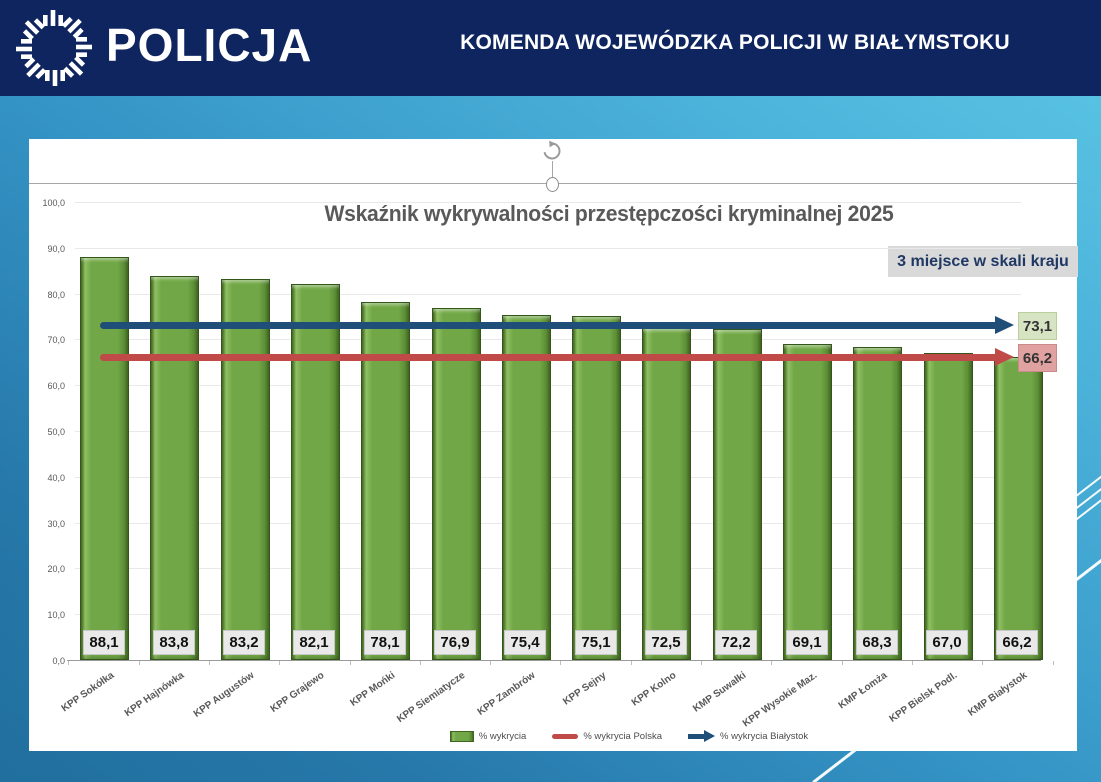 This screenshot has width=1101, height=782. I want to click on bar-value-label: 72,2, so click(736, 642).